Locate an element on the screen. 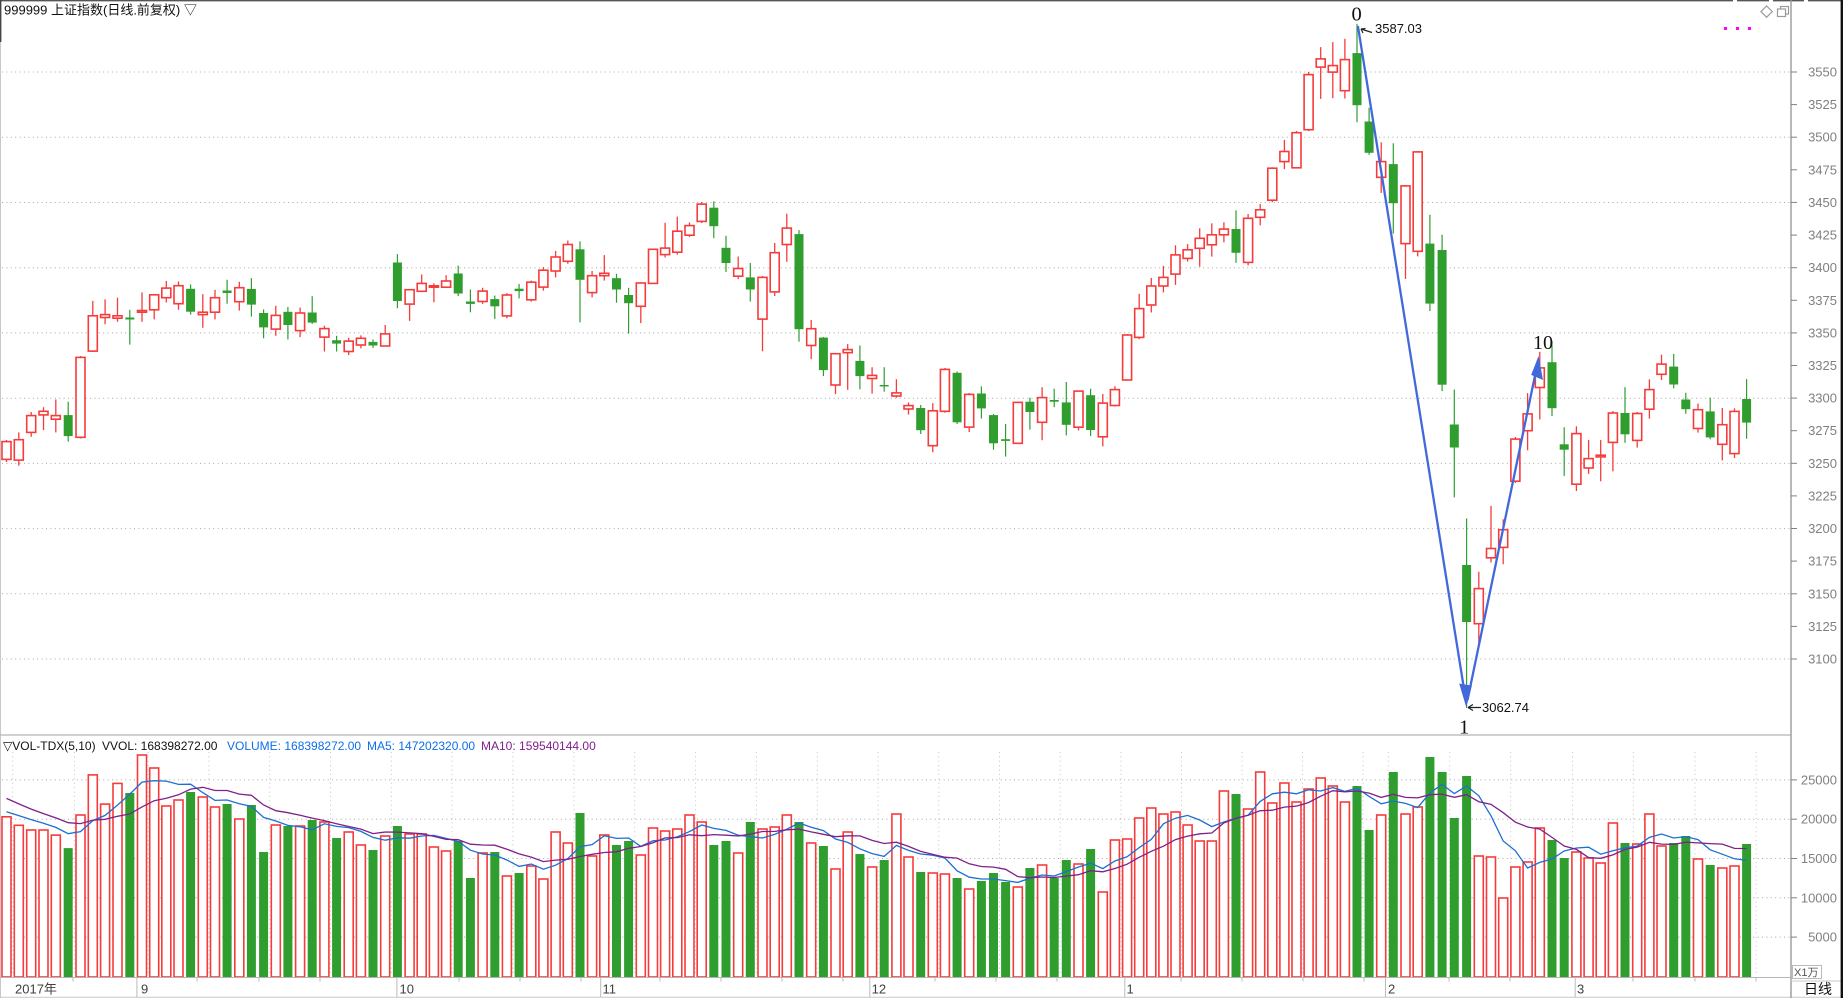  svg-text: 3 is located at coordinates (1580, 989).